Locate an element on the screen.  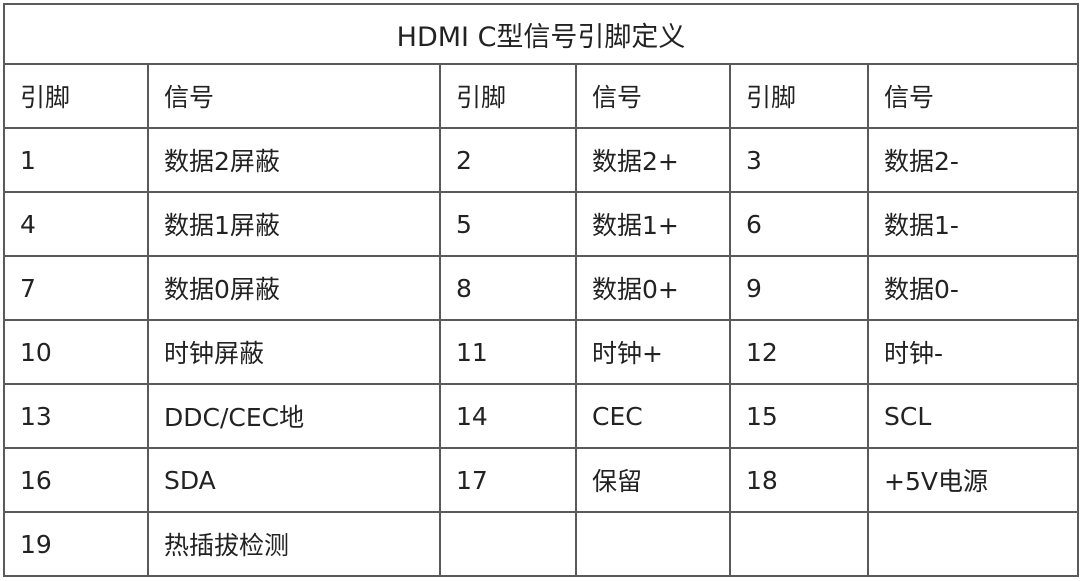
signal-name-cell: 热插拔检测 is located at coordinates (294, 544).